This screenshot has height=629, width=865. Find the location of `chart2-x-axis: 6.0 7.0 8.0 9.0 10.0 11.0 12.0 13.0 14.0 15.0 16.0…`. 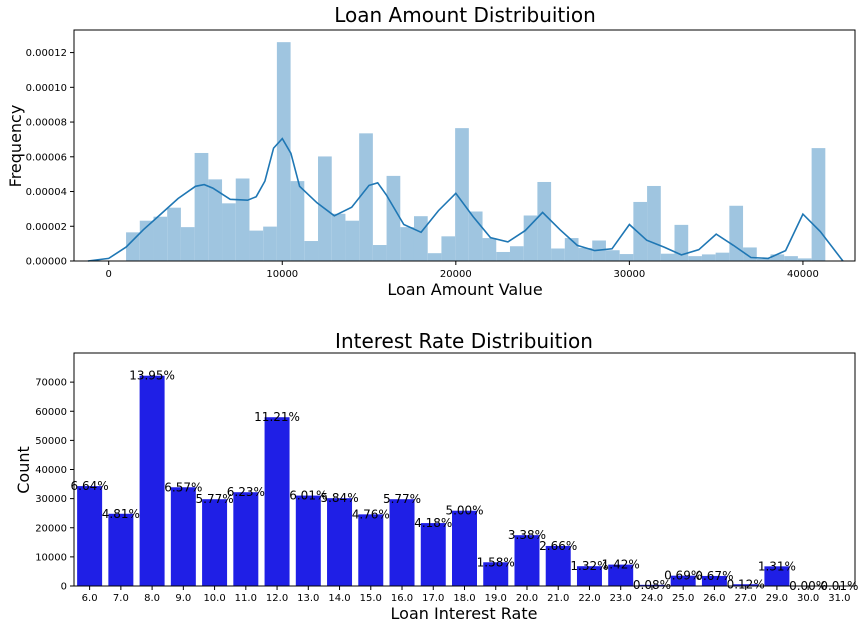

chart2-x-axis: 6.0 7.0 8.0 9.0 10.0 11.0 12.0 13.0 14.0 15.0 16.0… is located at coordinates (466, 595).